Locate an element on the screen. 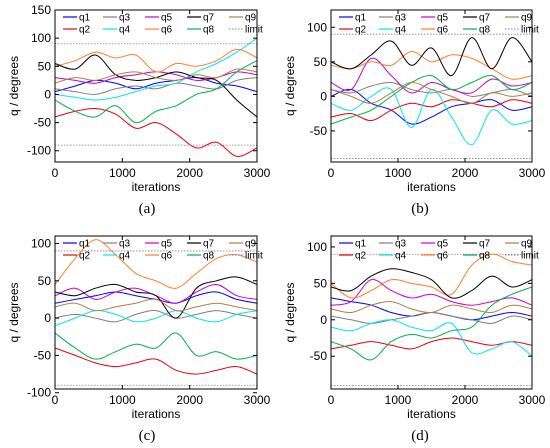 The height and width of the screenshot is (448, 550). legend-label-q8: q8 is located at coordinates (209, 256).